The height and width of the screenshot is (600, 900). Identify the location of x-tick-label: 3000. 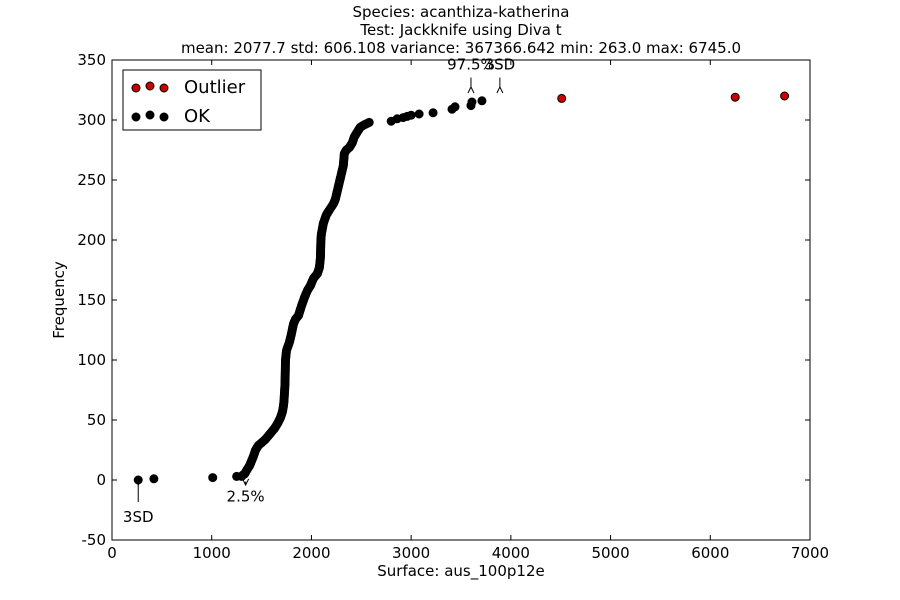
(411, 553).